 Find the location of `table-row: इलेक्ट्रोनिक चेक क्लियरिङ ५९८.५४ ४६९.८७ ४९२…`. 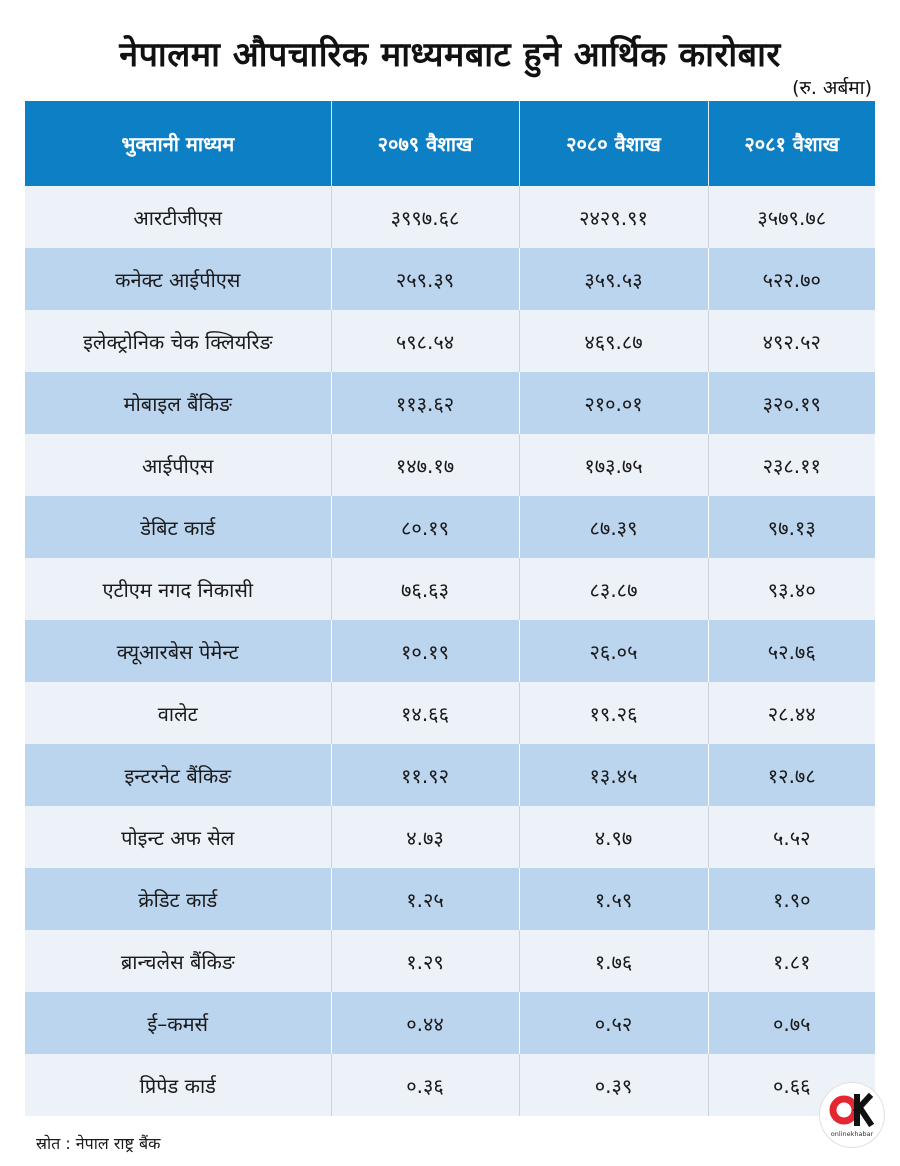

table-row: इलेक्ट्रोनिक चेक क्लियरिङ ५९८.५४ ४६९.८७ ४९२… is located at coordinates (450, 341).